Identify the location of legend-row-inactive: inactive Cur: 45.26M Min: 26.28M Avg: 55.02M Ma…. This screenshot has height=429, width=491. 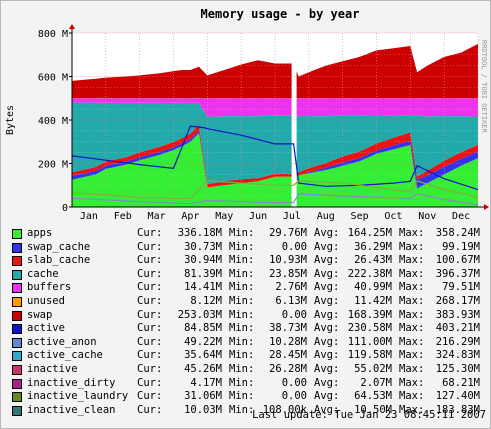
(249, 370).